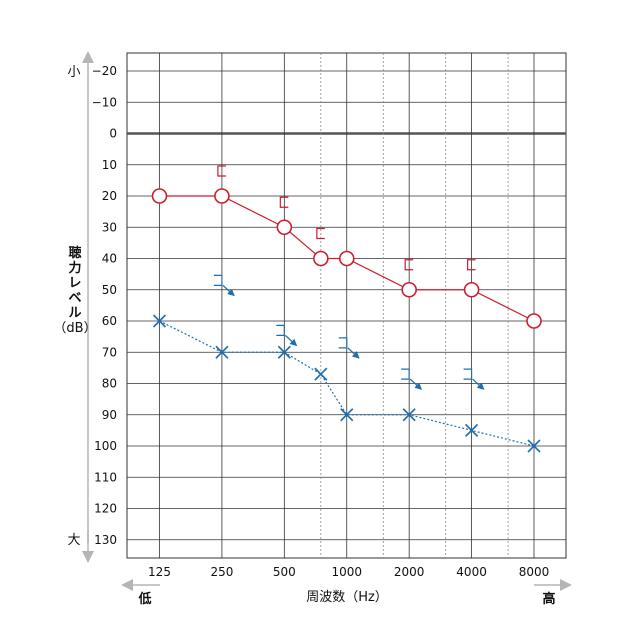 This screenshot has width=640, height=640. I want to click on x-tick-label: 250, so click(221, 572).